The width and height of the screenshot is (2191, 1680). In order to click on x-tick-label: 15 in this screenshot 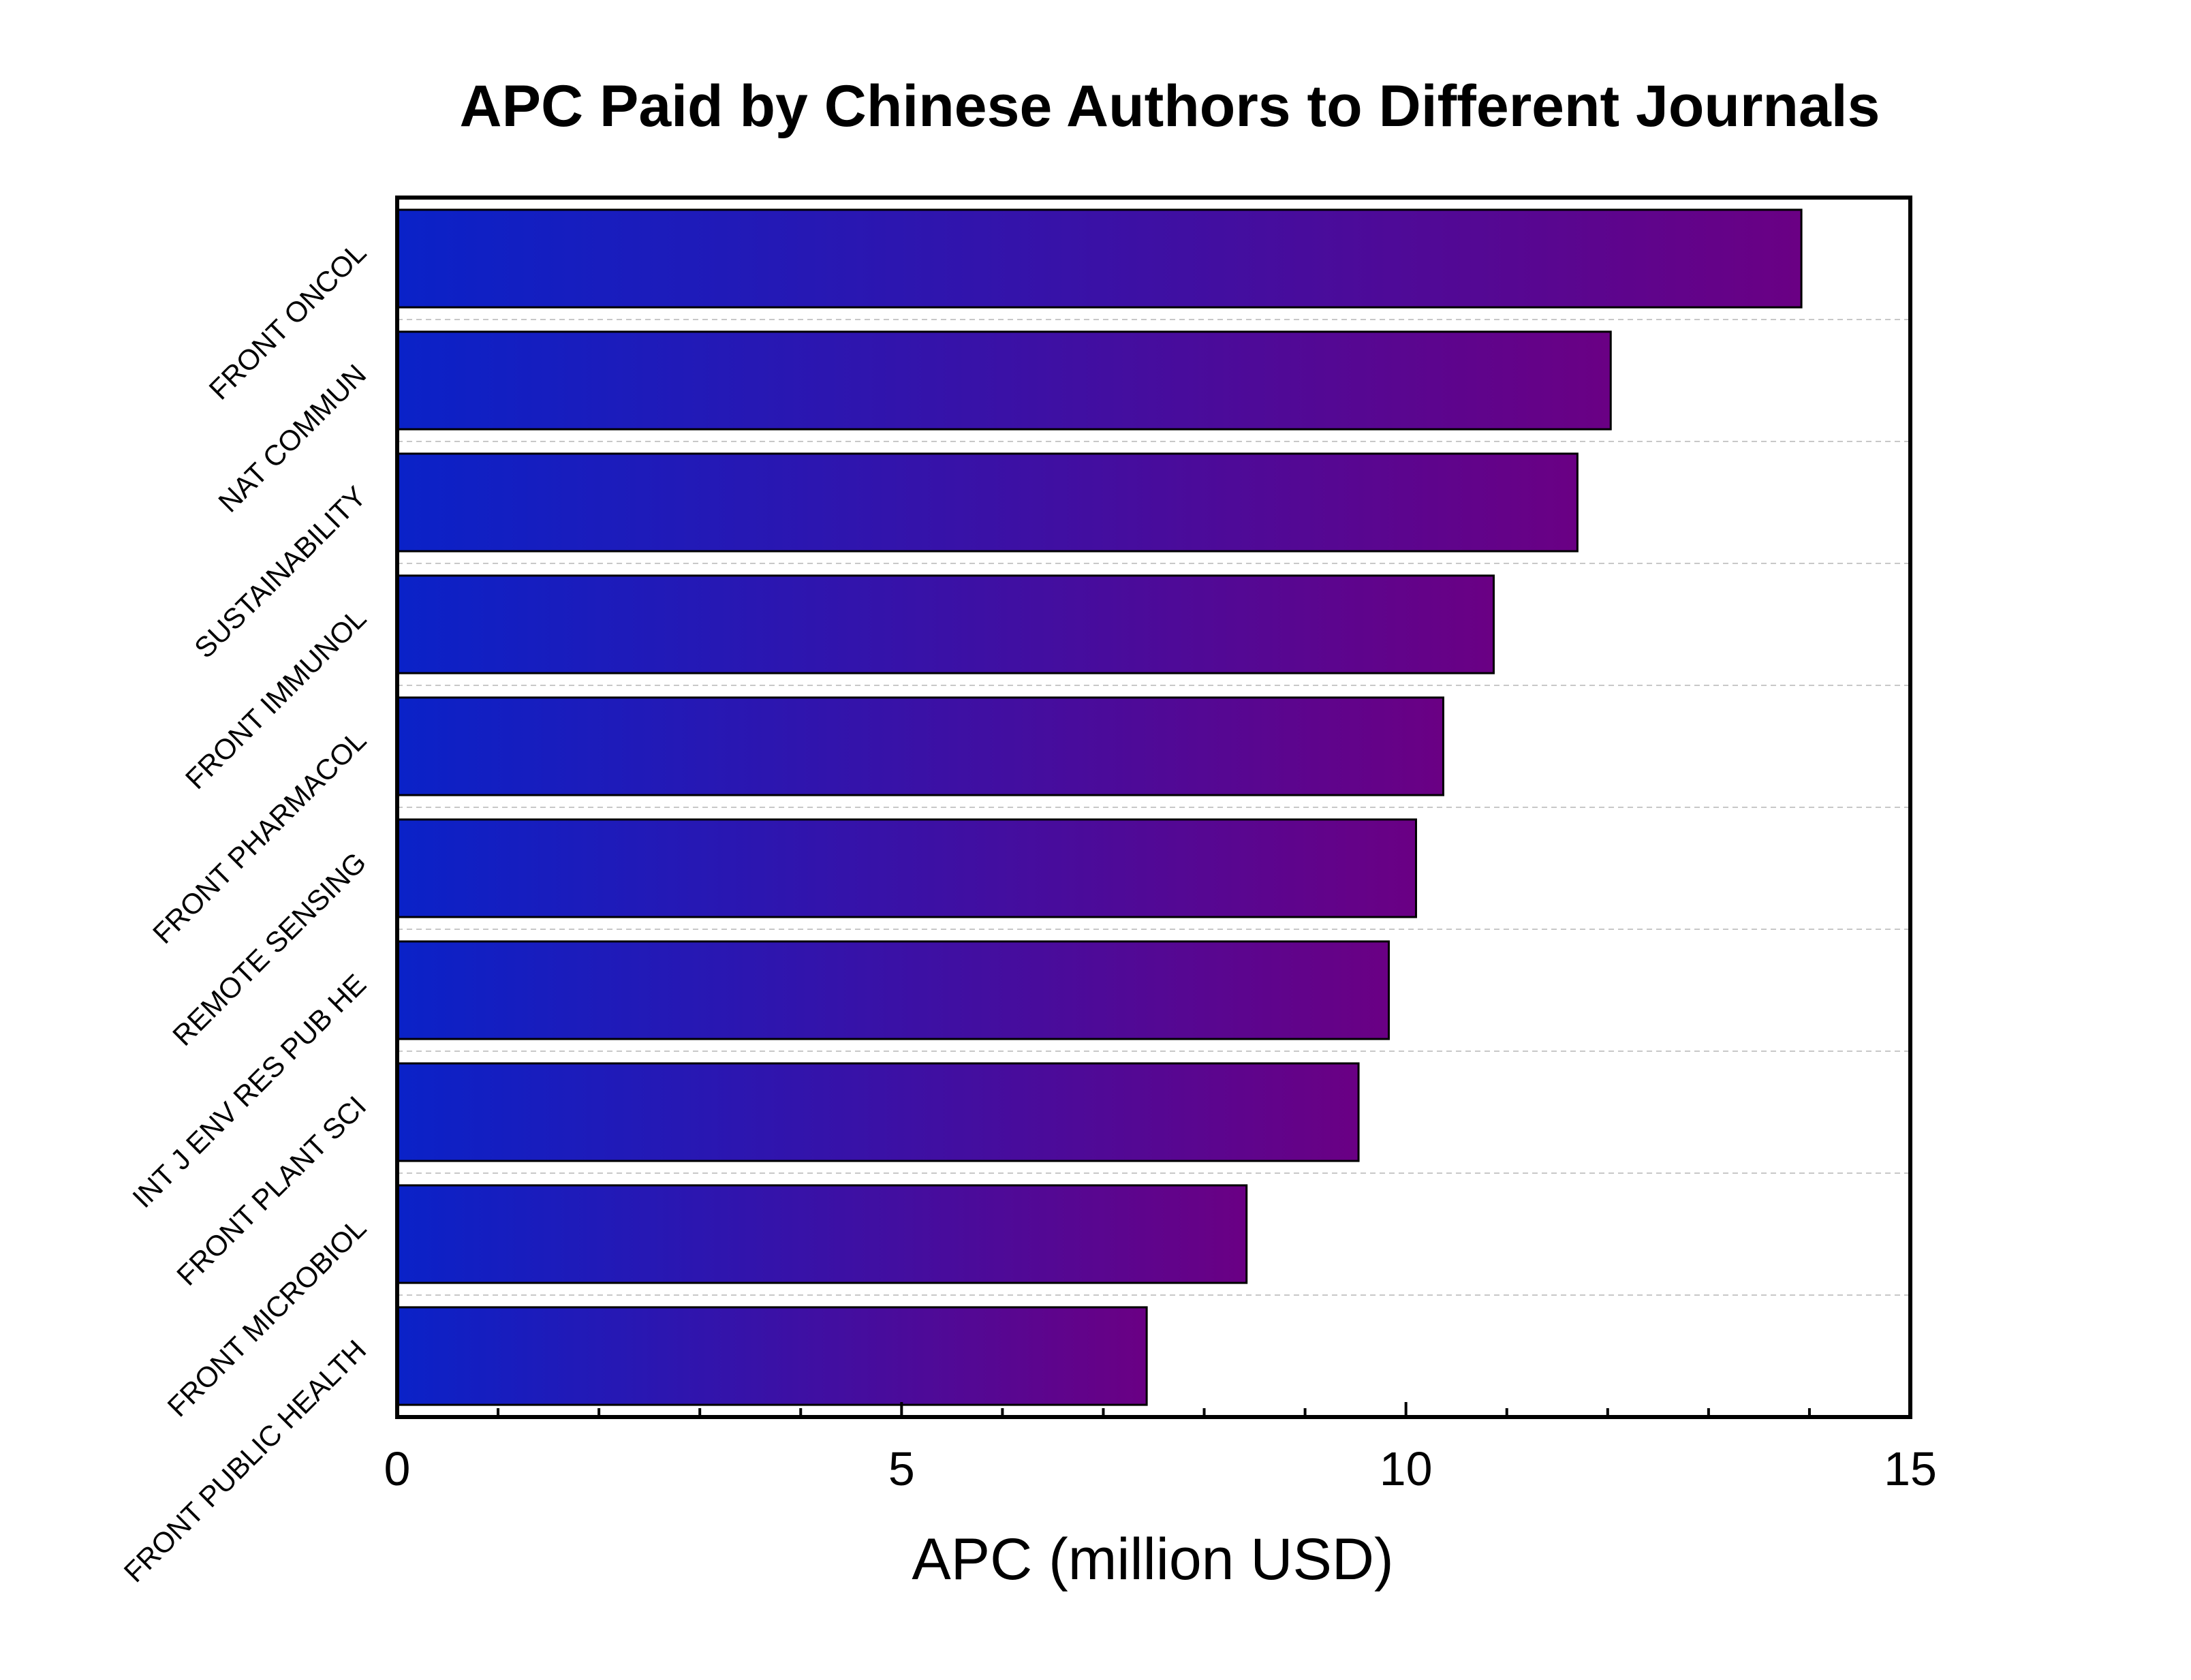, I will do `click(1910, 1468)`.